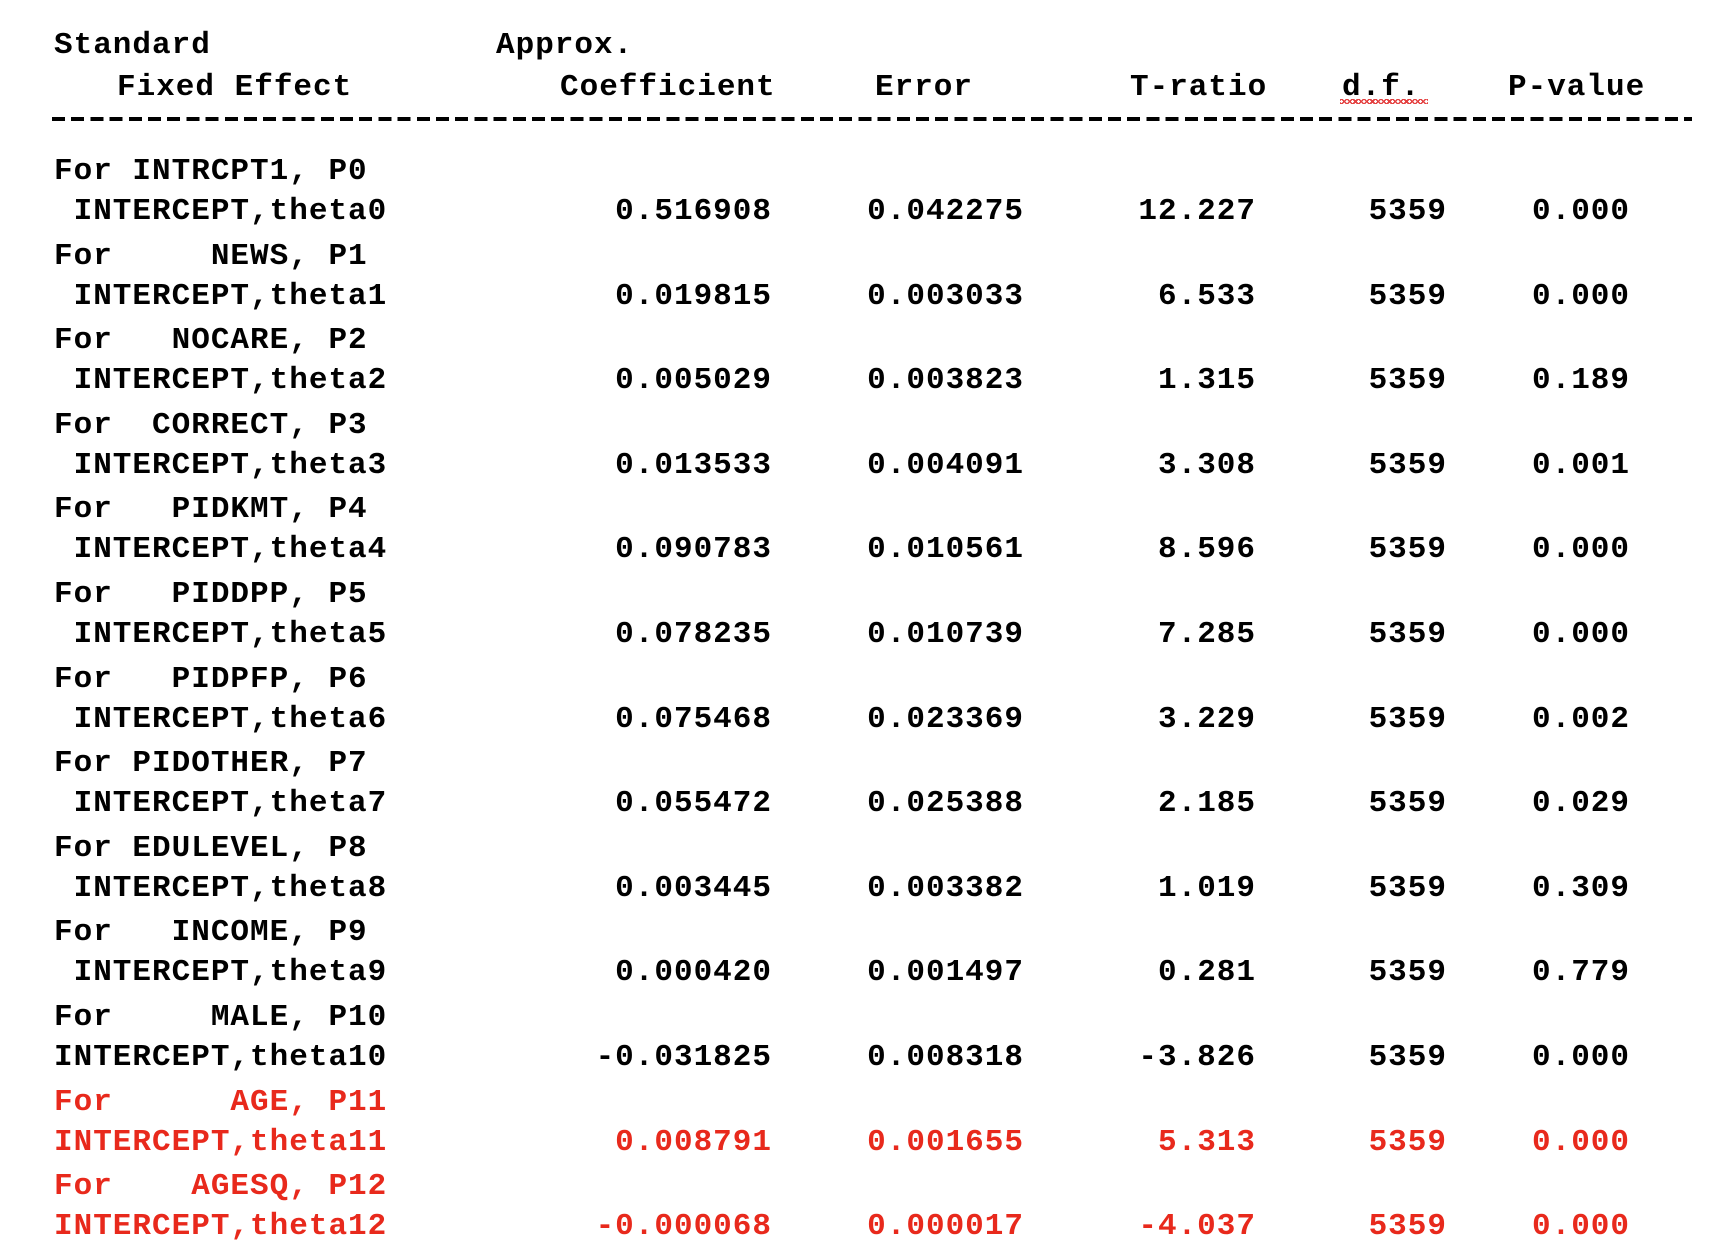  Describe the element at coordinates (693, 1142) in the screenshot. I see `coefficient-value: 0.008791` at that location.